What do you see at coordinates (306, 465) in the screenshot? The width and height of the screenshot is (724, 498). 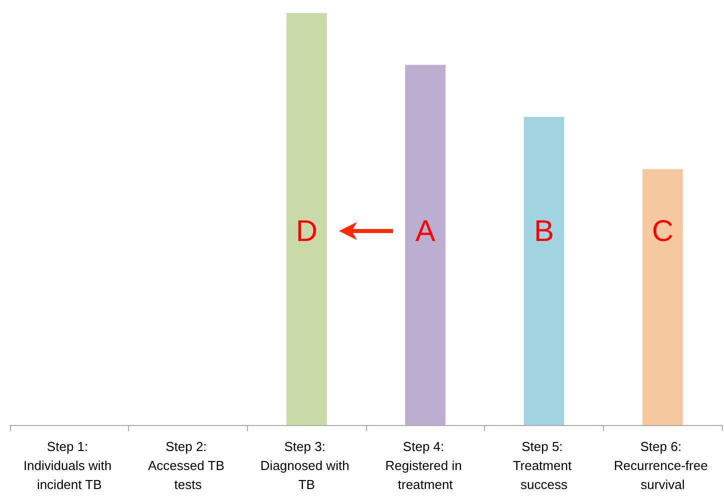 I see `x-tick-label: Step 3: Diagnosed with TB` at bounding box center [306, 465].